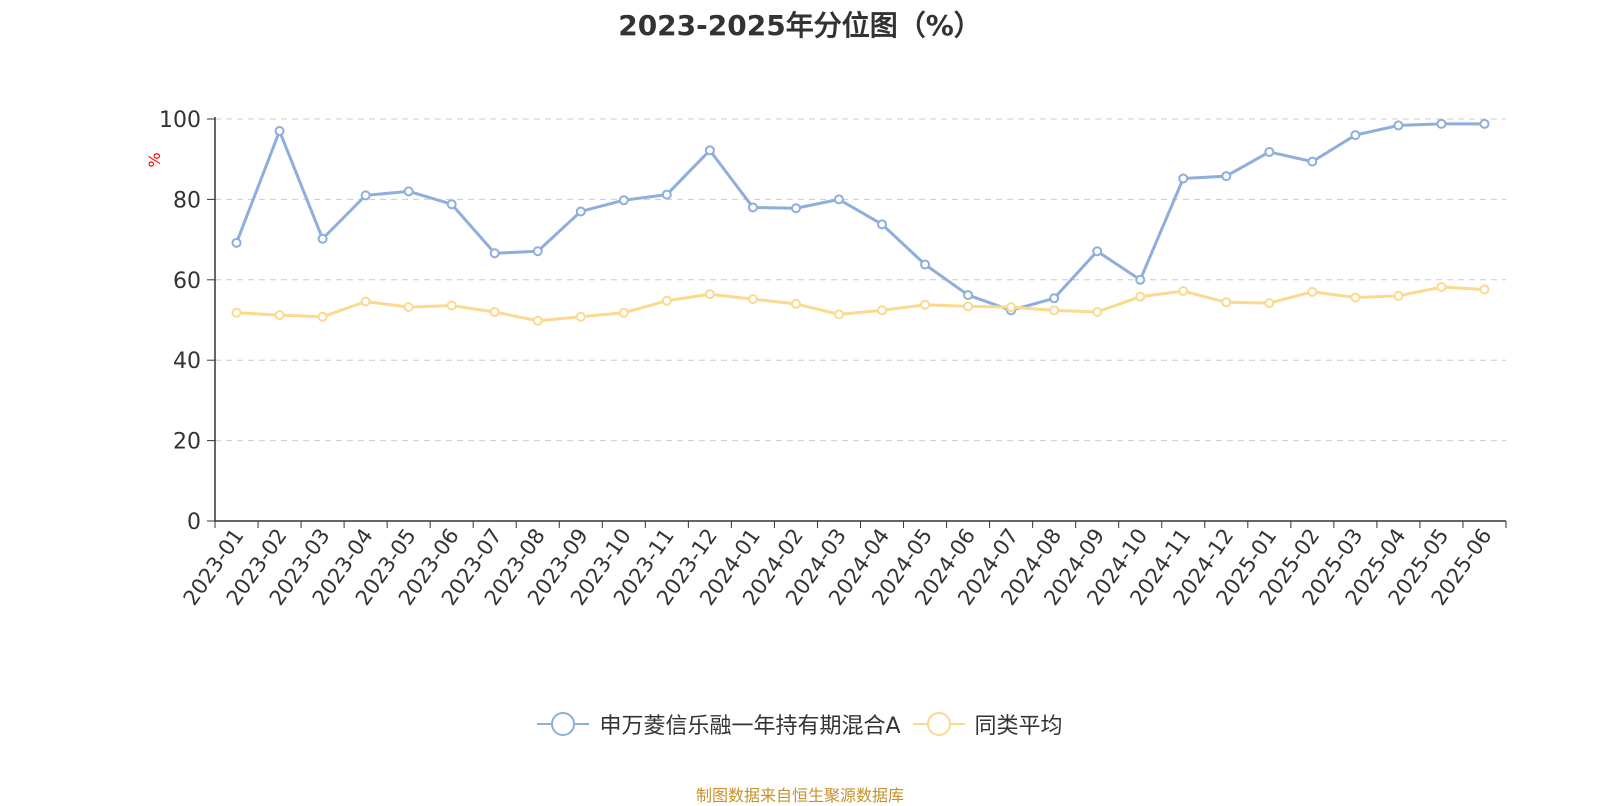  I want to click on legend-item-series-1: 同类平均, so click(987, 724).